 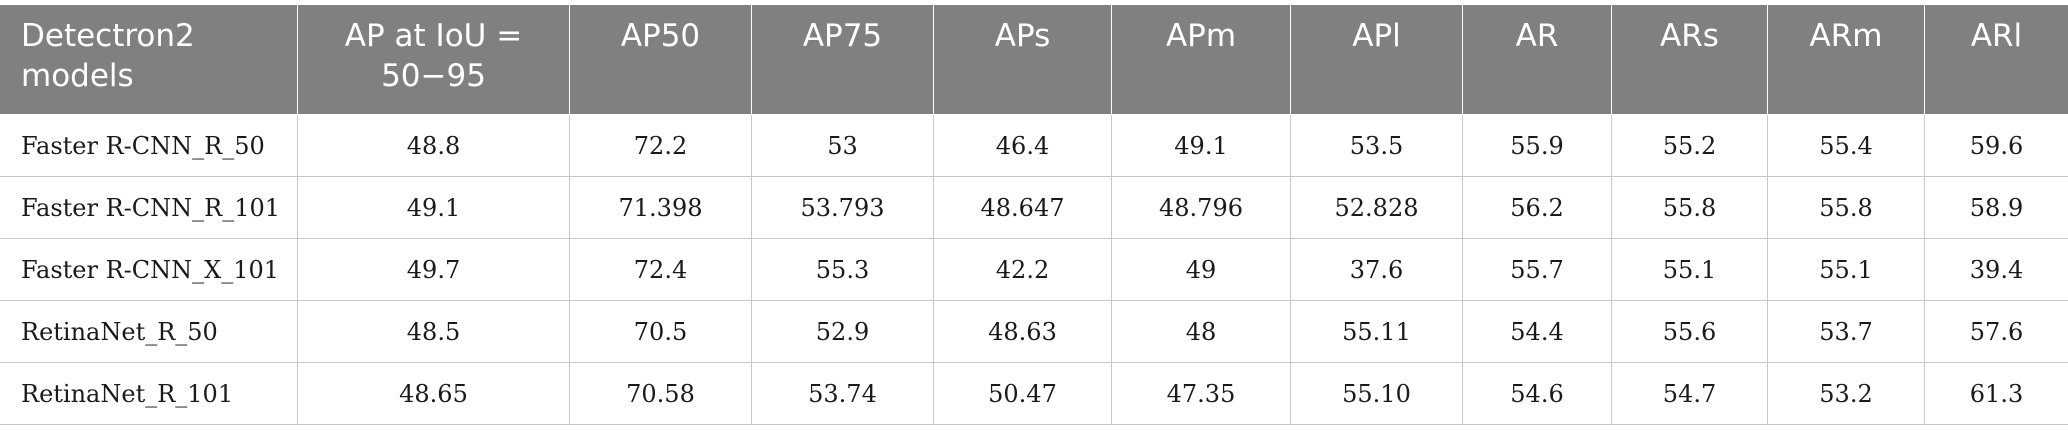 I want to click on table-cell: 71.398, so click(x=660, y=207).